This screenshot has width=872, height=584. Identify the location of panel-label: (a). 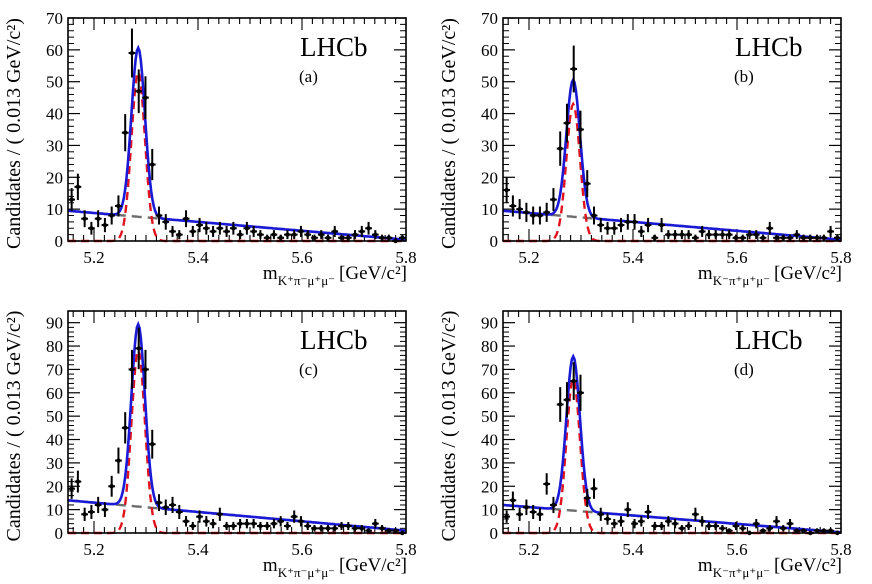
(308, 76).